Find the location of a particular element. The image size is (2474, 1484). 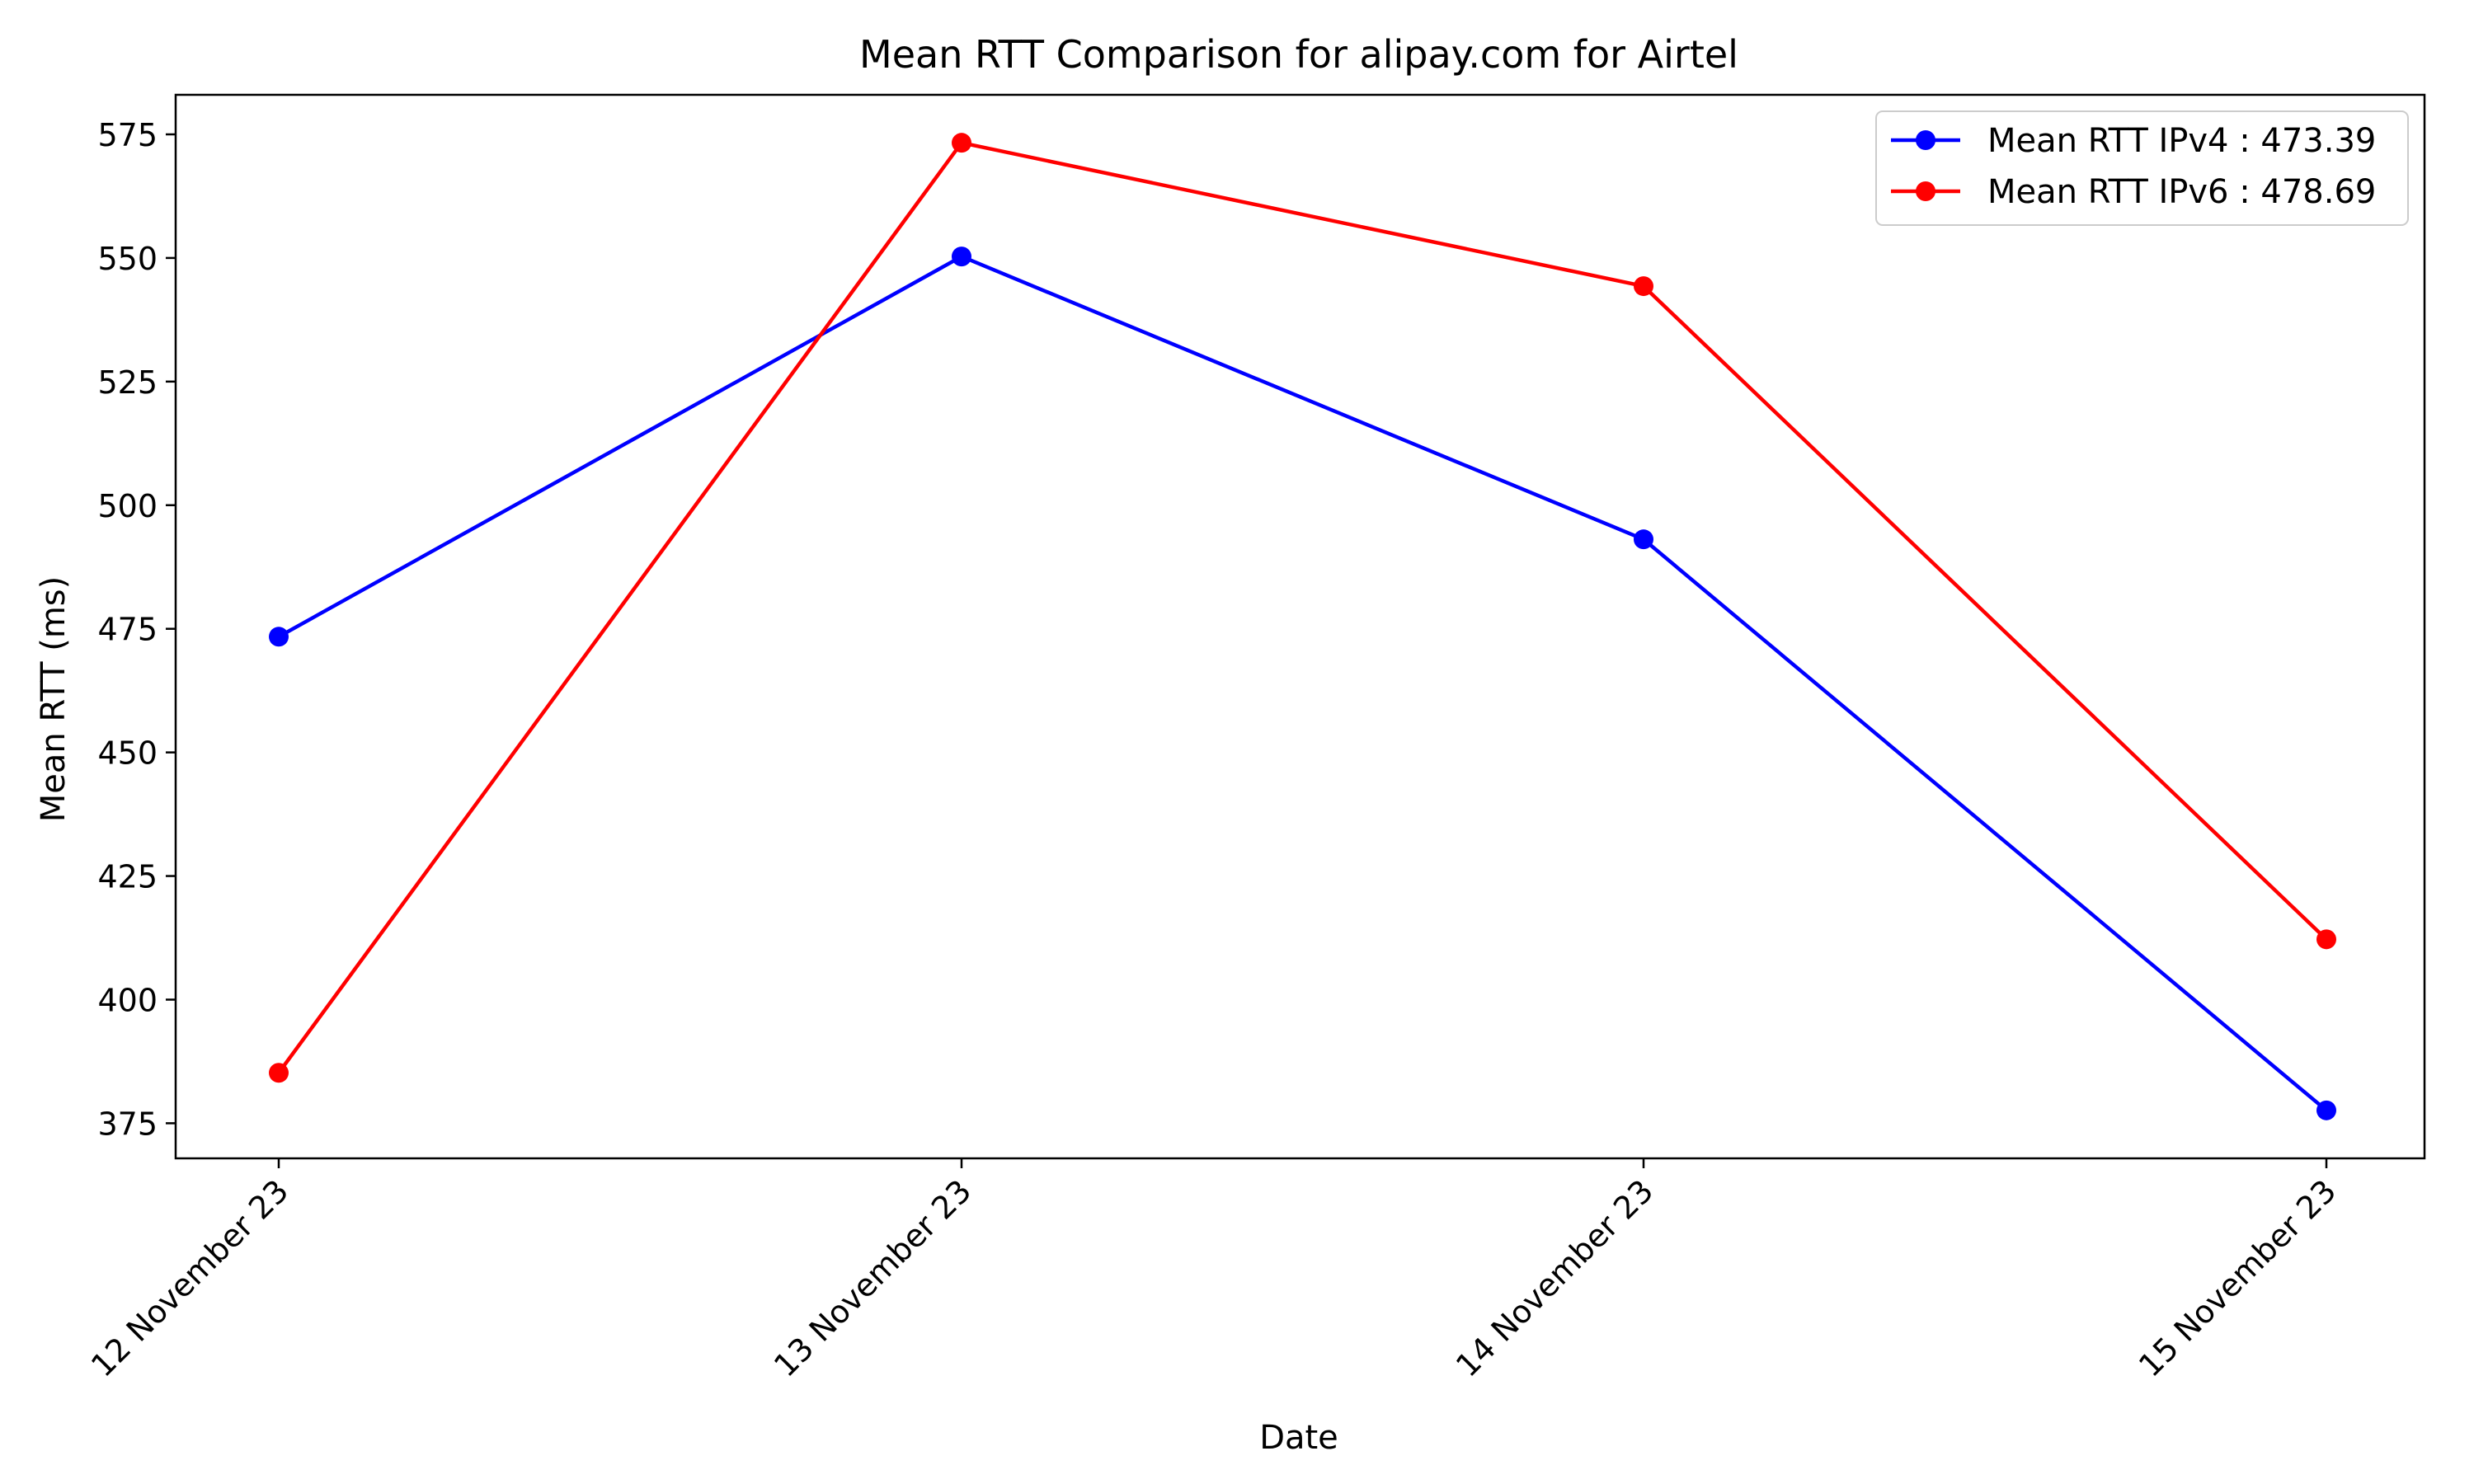

legend-marker-ipv4 is located at coordinates (1925, 140).